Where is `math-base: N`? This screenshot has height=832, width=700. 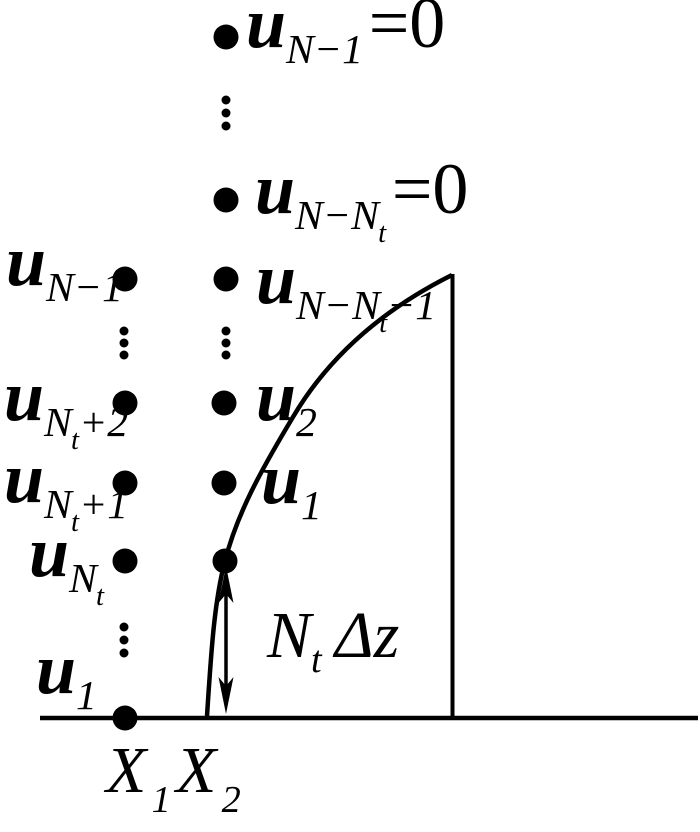 math-base: N is located at coordinates (289, 635).